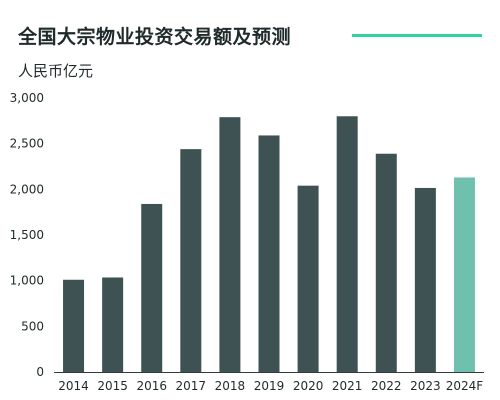 The height and width of the screenshot is (400, 500). I want to click on x-tick-label: 2024F, so click(465, 386).